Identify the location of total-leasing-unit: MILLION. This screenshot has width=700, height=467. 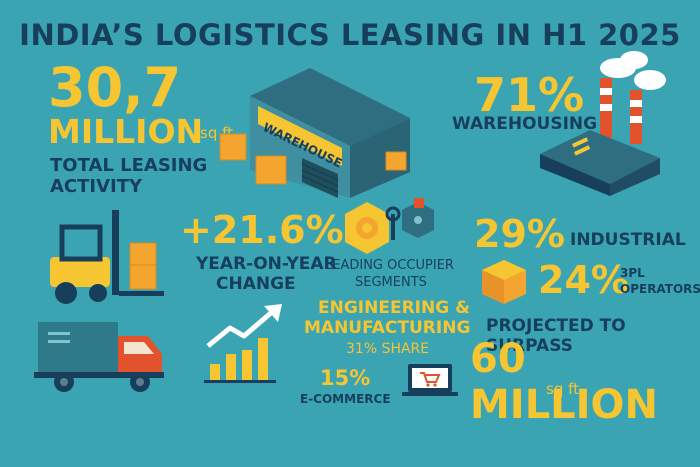
(126, 131).